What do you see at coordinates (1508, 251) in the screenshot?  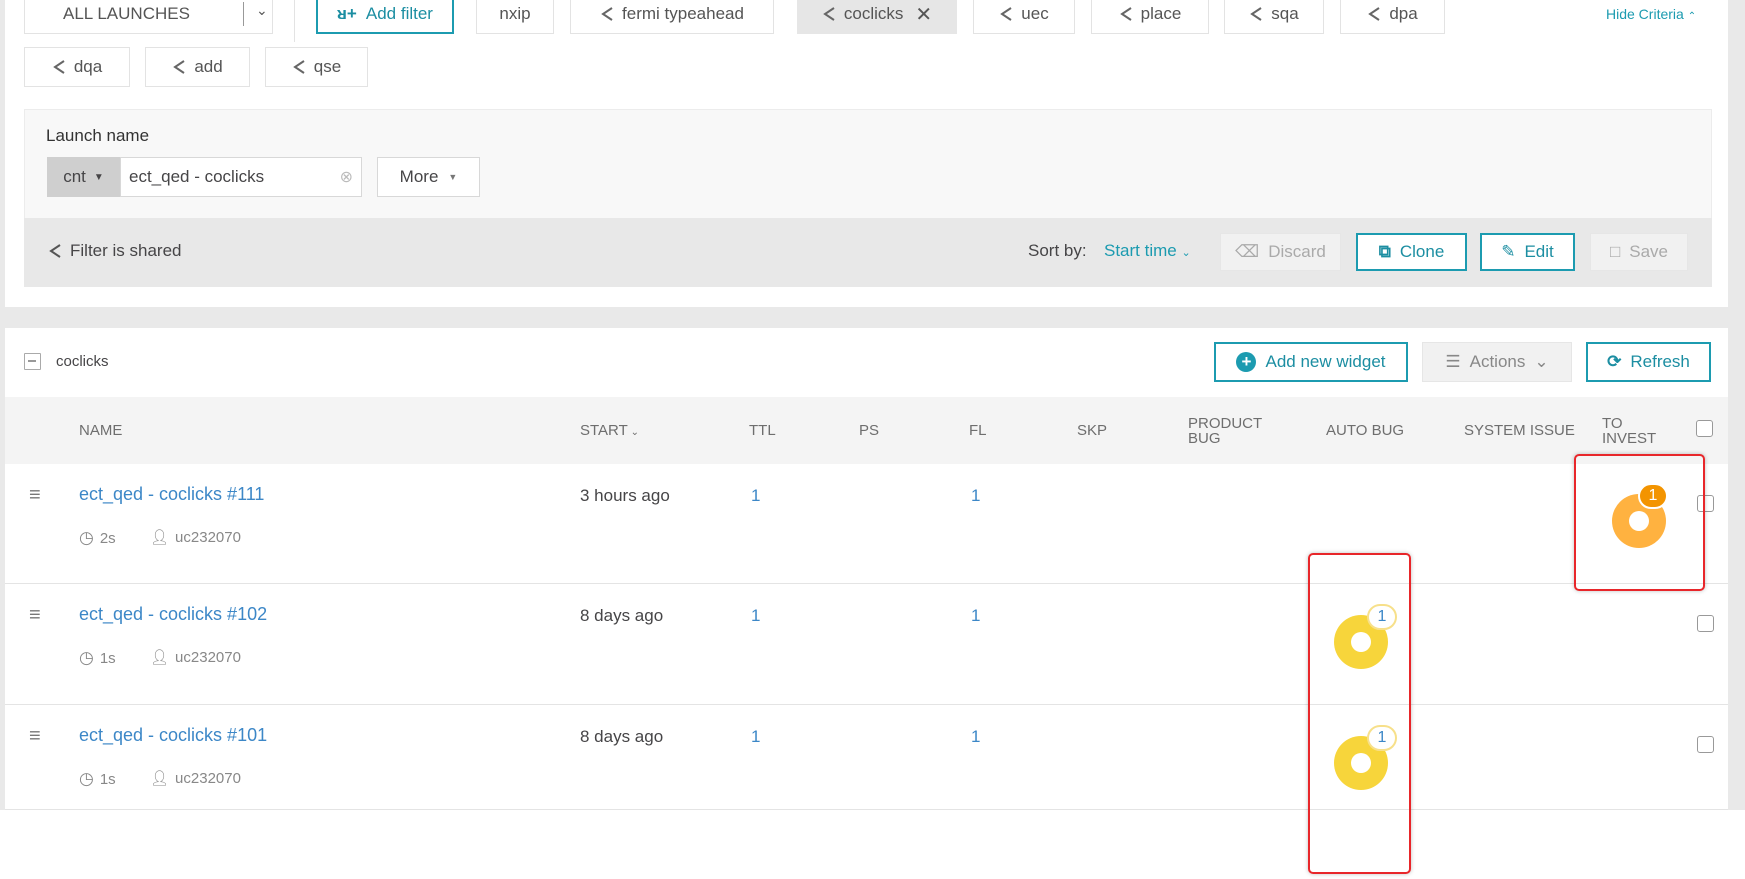 I see `pencil-icon: ✎` at bounding box center [1508, 251].